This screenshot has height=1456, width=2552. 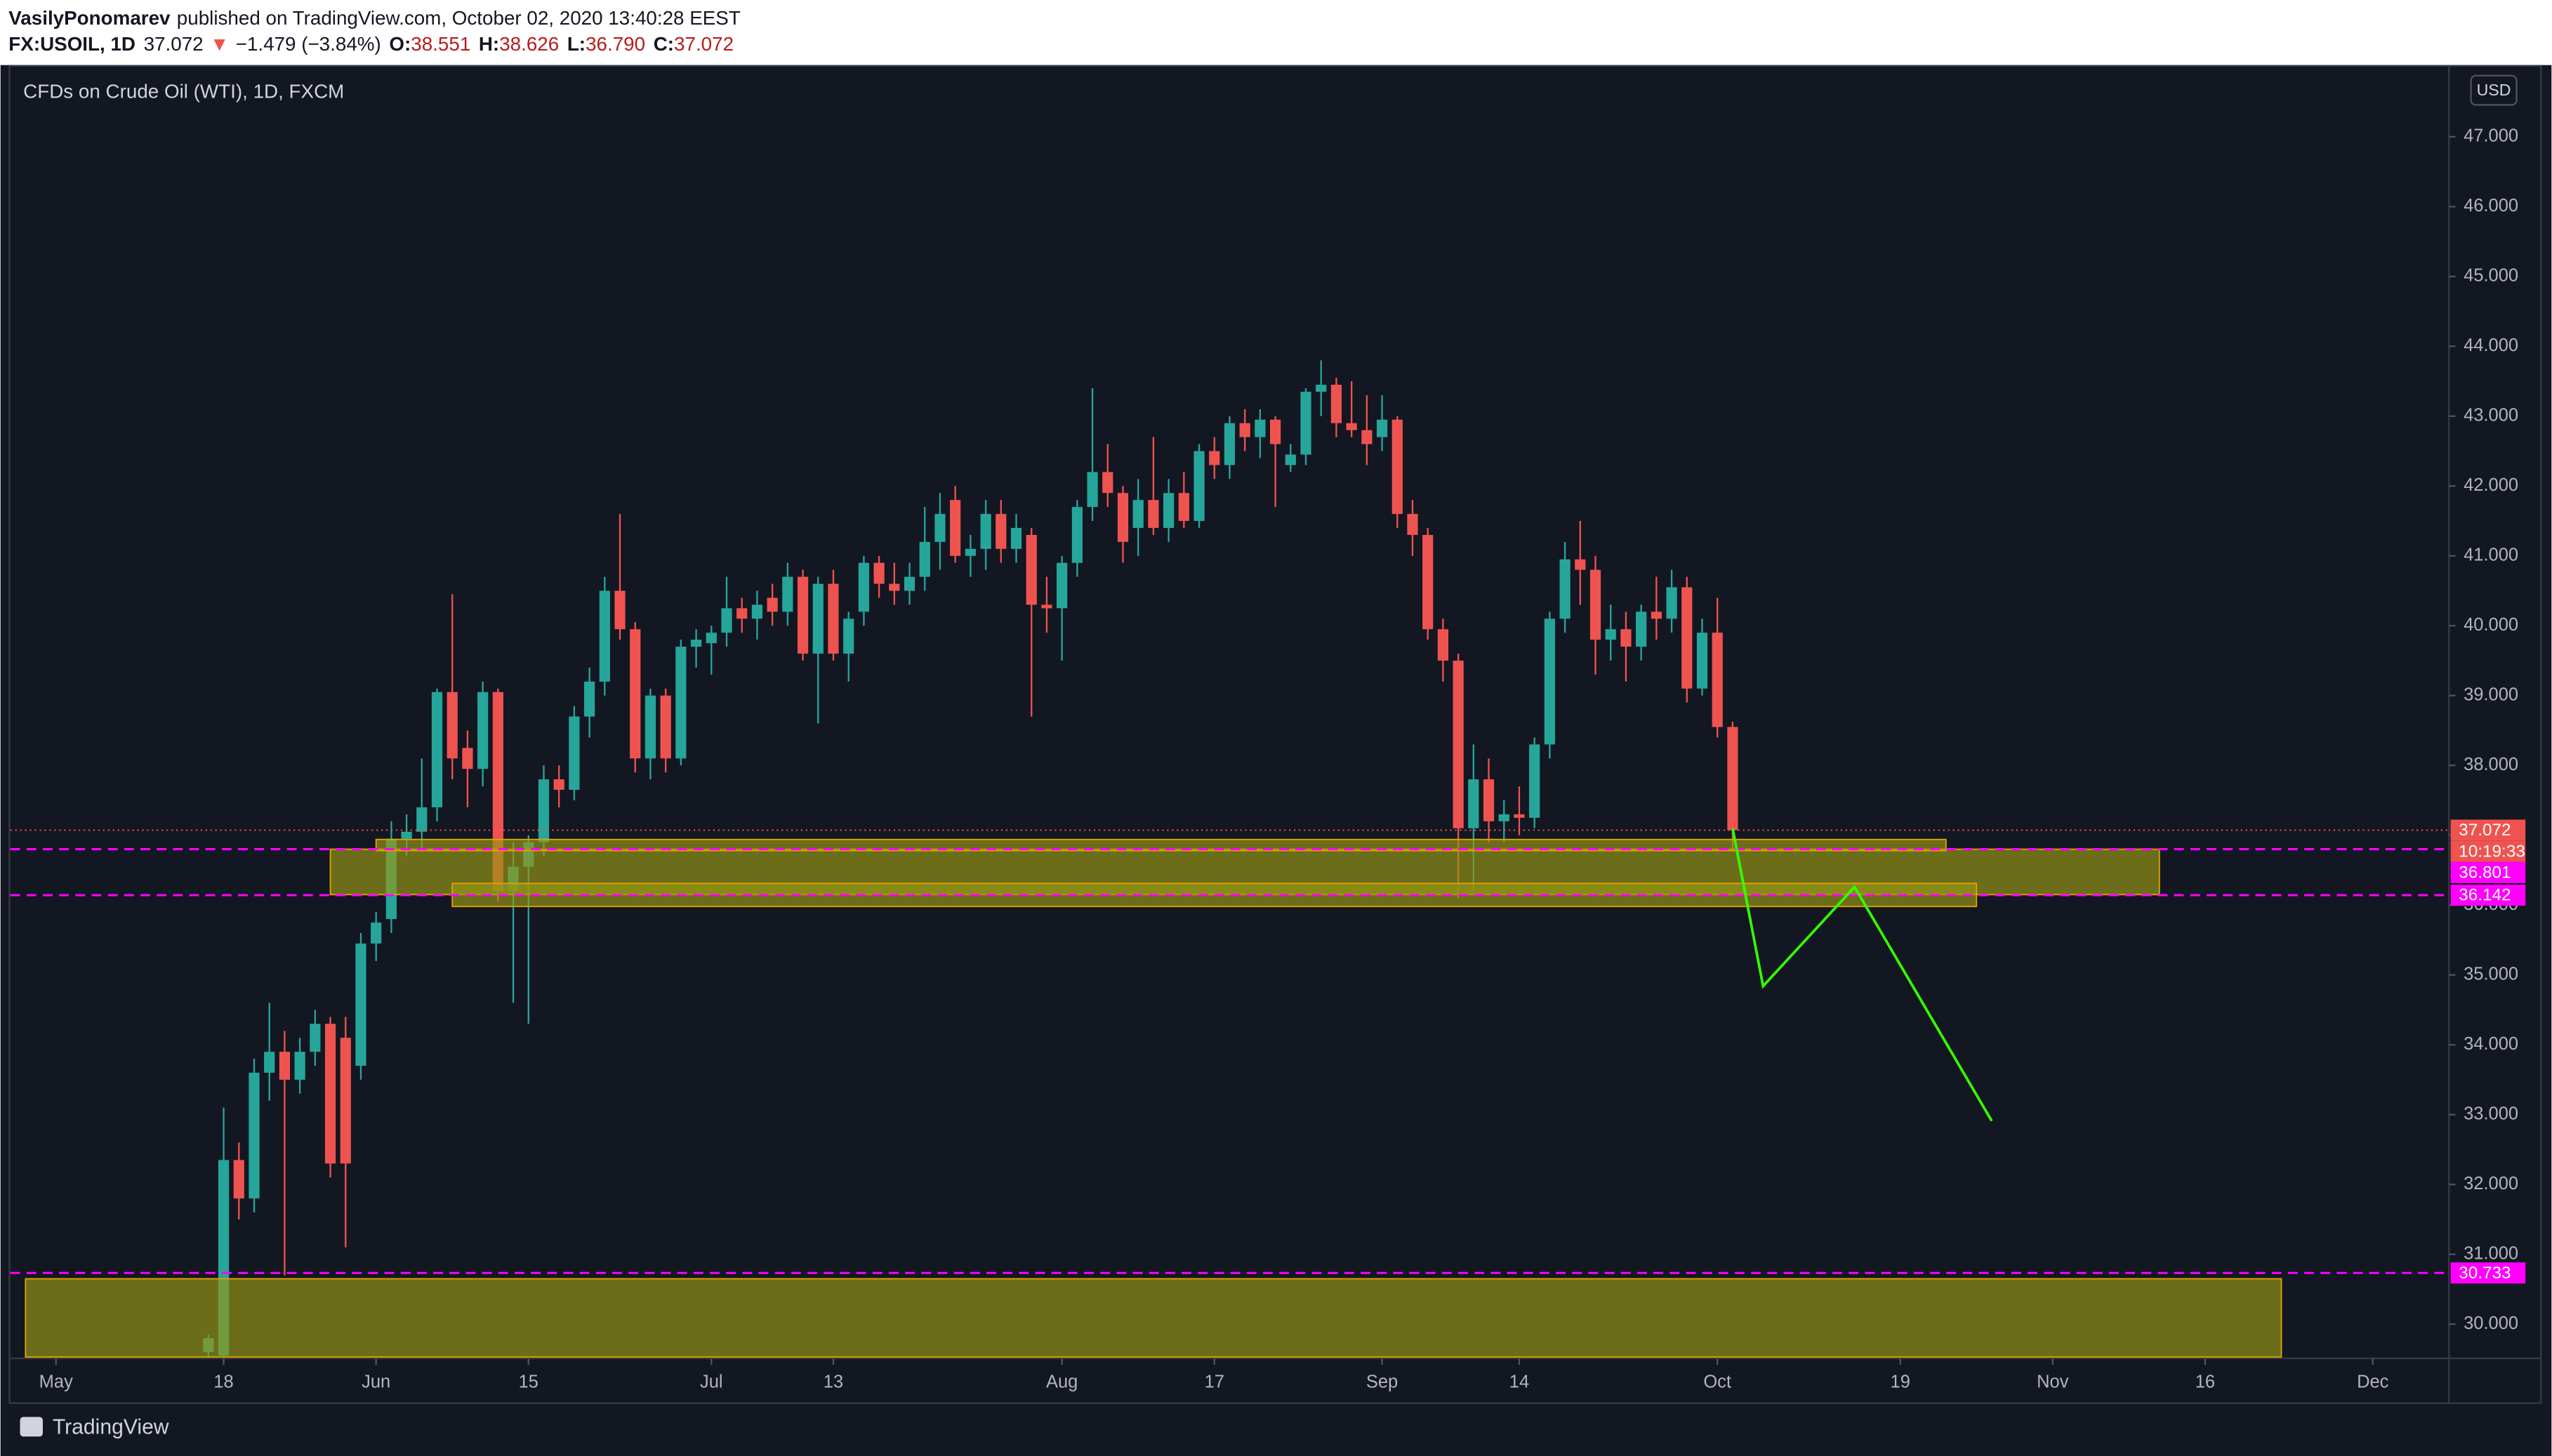 What do you see at coordinates (2491, 485) in the screenshot?
I see `y-tick-label: 42.000` at bounding box center [2491, 485].